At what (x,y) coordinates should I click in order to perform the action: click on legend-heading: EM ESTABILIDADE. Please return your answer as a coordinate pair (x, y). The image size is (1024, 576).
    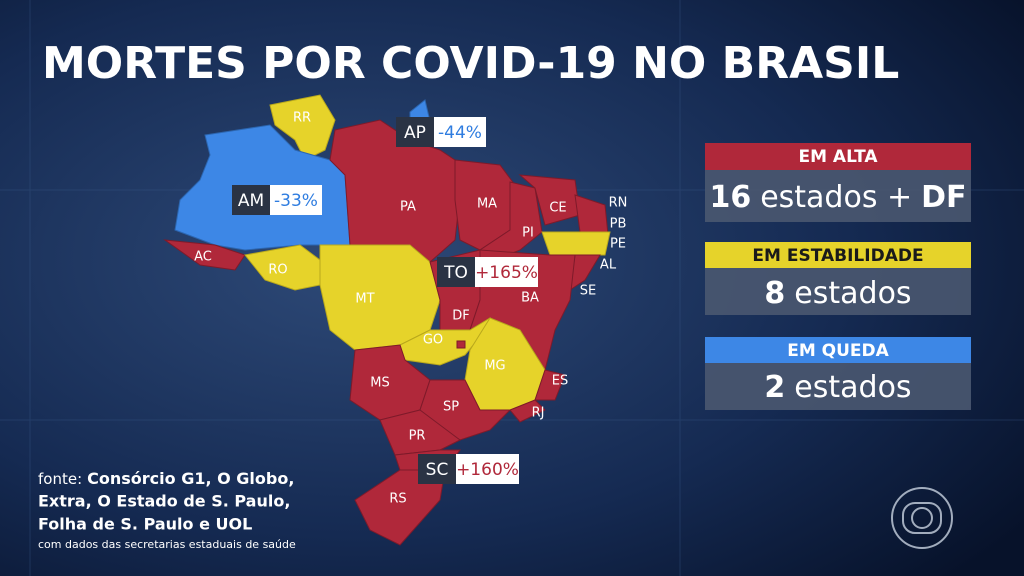
    Looking at the image, I should click on (837, 256).